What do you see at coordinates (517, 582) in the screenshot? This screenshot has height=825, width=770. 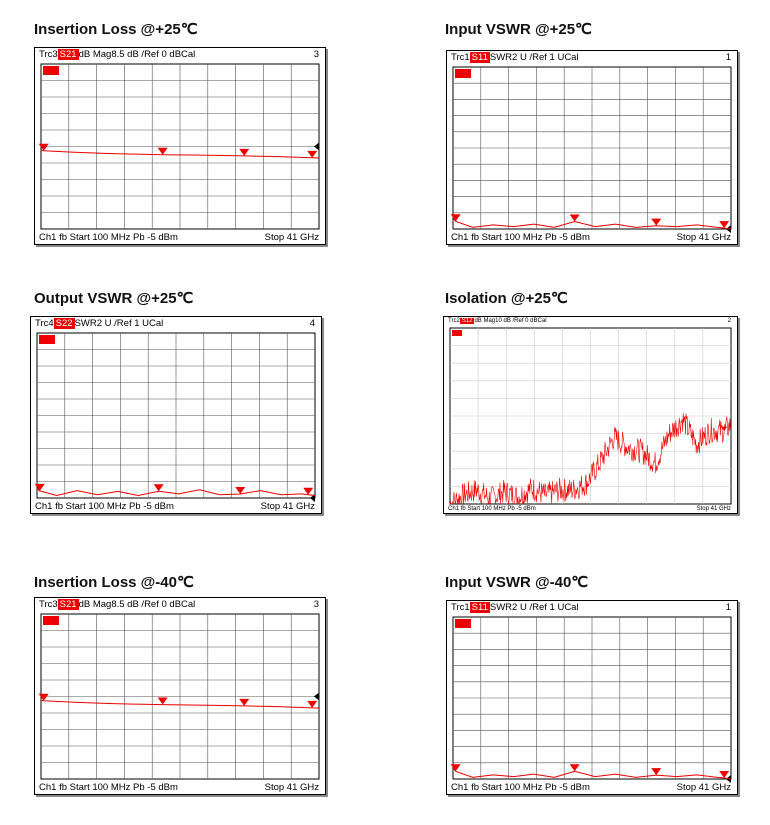 I see `chart-title: Input VSWR @-40℃` at bounding box center [517, 582].